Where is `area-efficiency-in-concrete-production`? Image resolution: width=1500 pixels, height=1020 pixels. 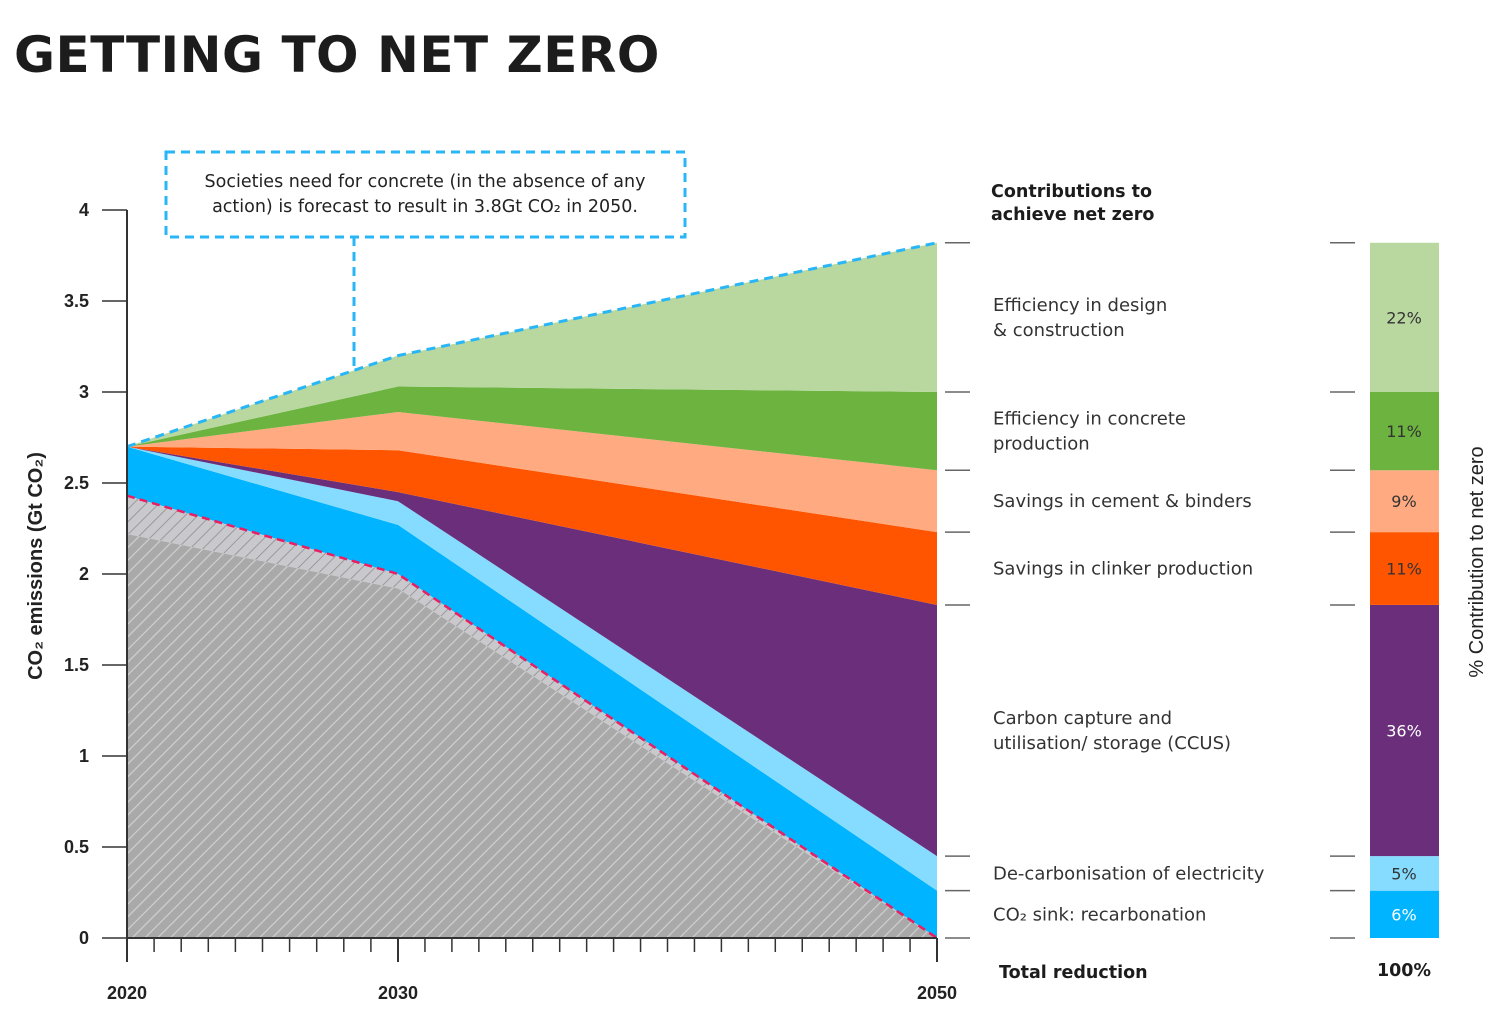
area-efficiency-in-concrete-production is located at coordinates (532, 428).